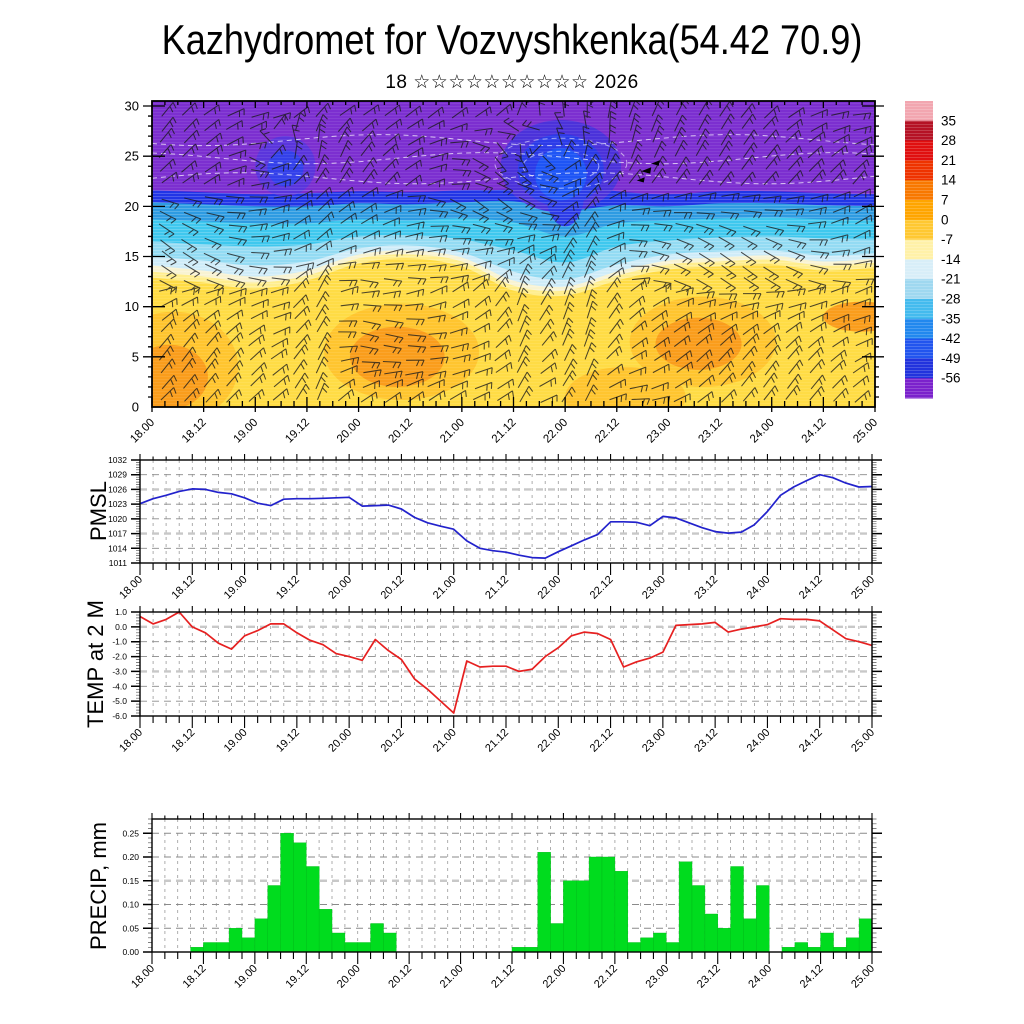  Describe the element at coordinates (98, 886) in the screenshot. I see `precip-axis-title: PRECIP, mm` at that location.